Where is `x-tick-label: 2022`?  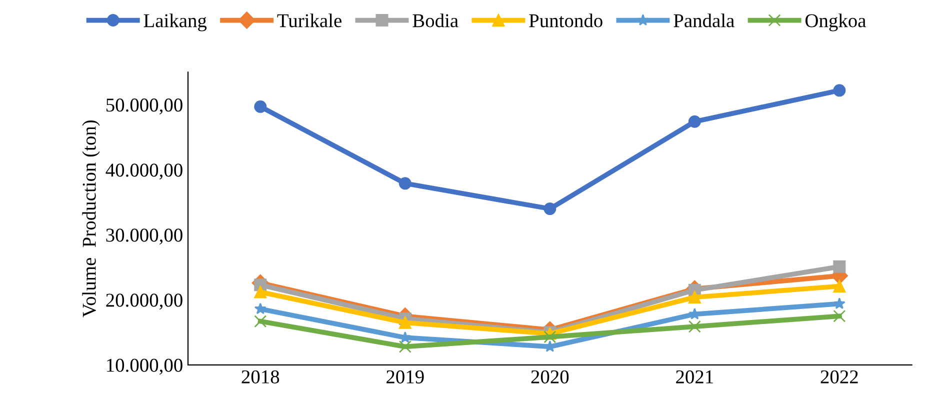 x-tick-label: 2022 is located at coordinates (839, 377).